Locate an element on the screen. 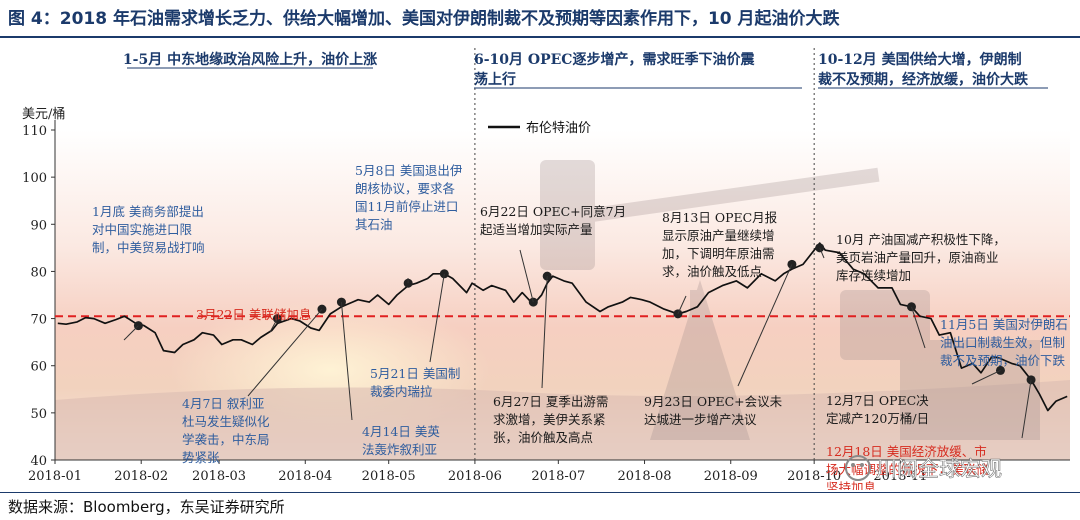  annotation-a13-line: 定减产120万桶/日 is located at coordinates (877, 418).